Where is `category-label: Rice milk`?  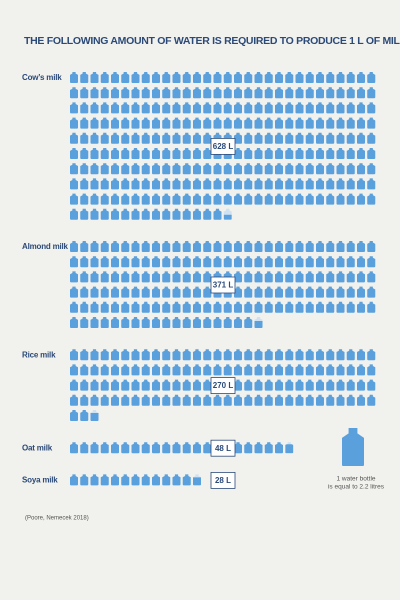
category-label: Rice milk is located at coordinates (39, 354).